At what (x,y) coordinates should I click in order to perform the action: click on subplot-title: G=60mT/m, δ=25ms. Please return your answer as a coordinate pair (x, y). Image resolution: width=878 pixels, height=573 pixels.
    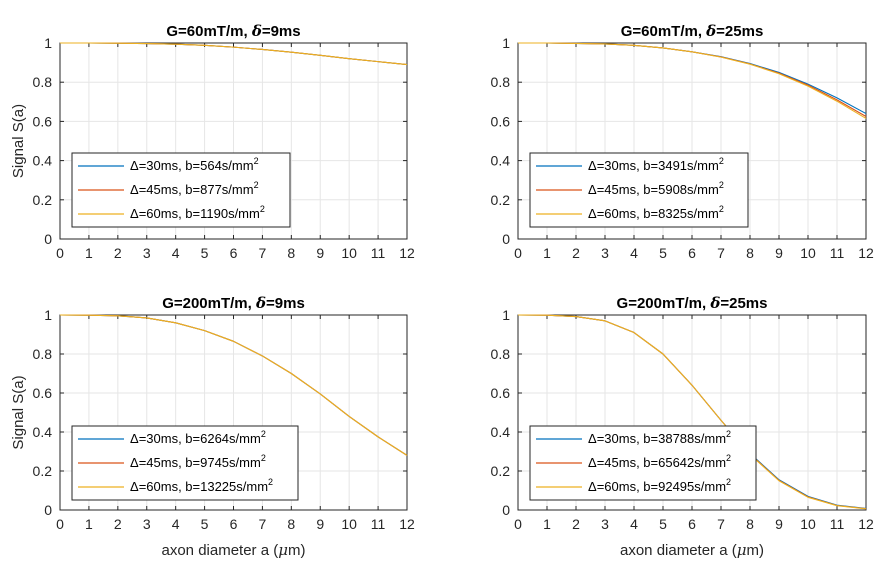
    Looking at the image, I should click on (692, 31).